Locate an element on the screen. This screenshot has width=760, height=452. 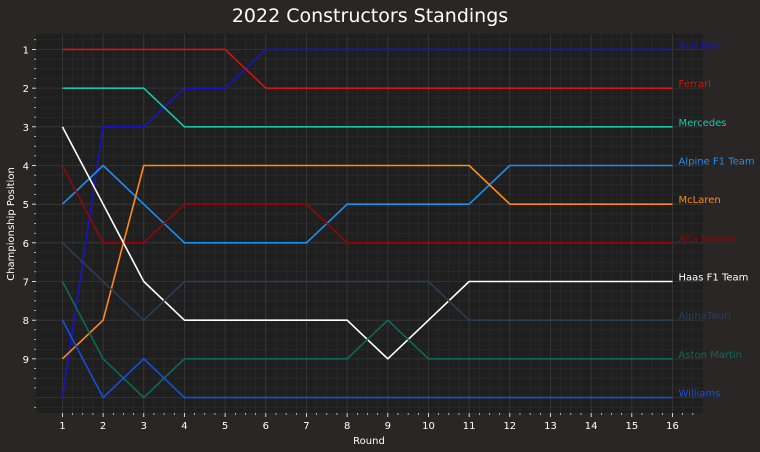
x-tick-label: 4 is located at coordinates (184, 426).